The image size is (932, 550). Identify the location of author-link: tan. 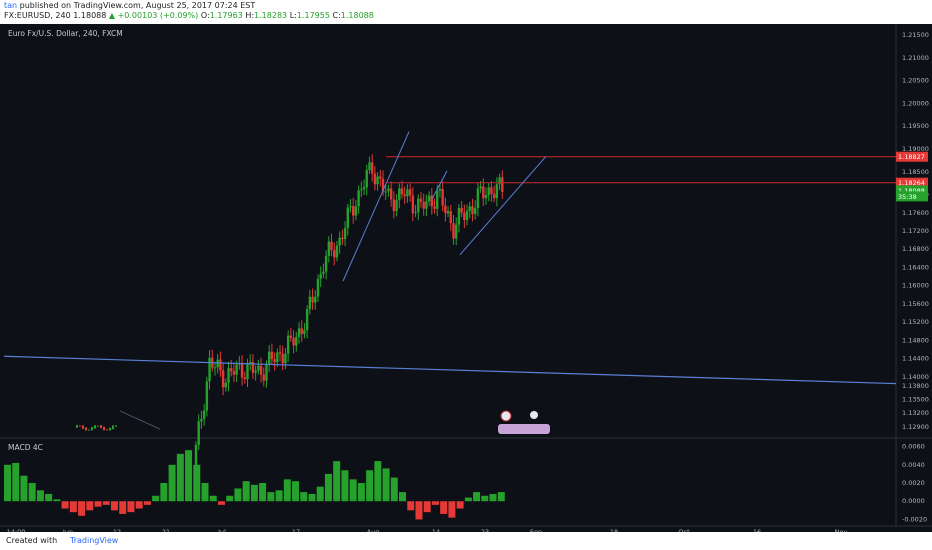
(11, 5).